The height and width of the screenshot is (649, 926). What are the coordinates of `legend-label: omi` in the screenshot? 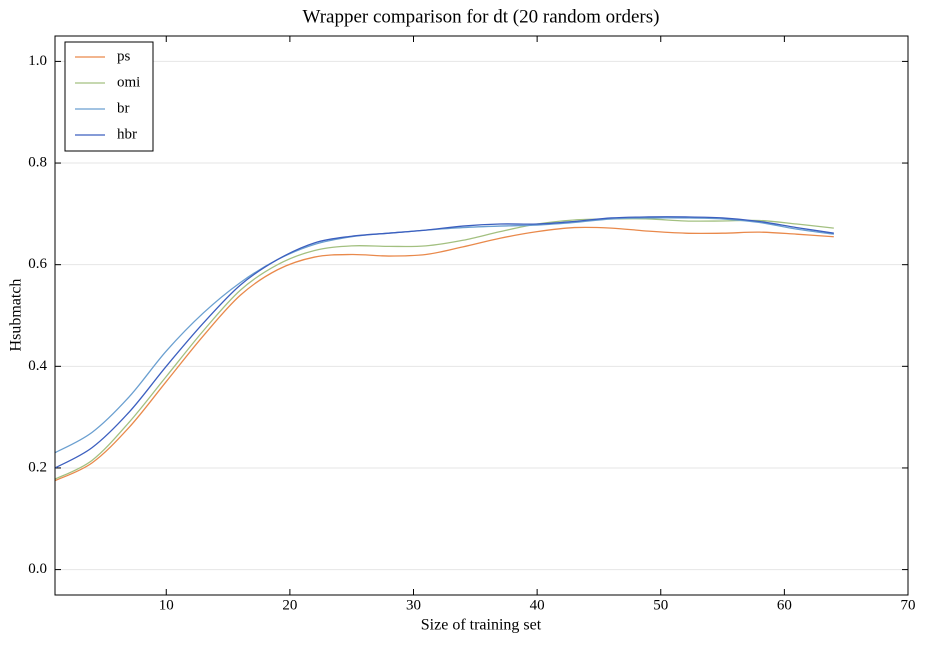 It's located at (128, 82).